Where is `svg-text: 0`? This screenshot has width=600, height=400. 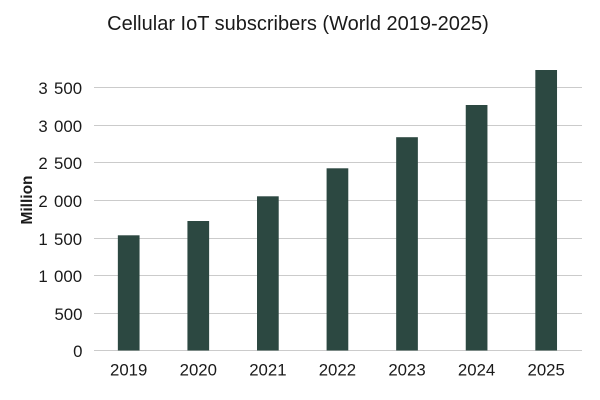 svg-text: 0 is located at coordinates (77, 351).